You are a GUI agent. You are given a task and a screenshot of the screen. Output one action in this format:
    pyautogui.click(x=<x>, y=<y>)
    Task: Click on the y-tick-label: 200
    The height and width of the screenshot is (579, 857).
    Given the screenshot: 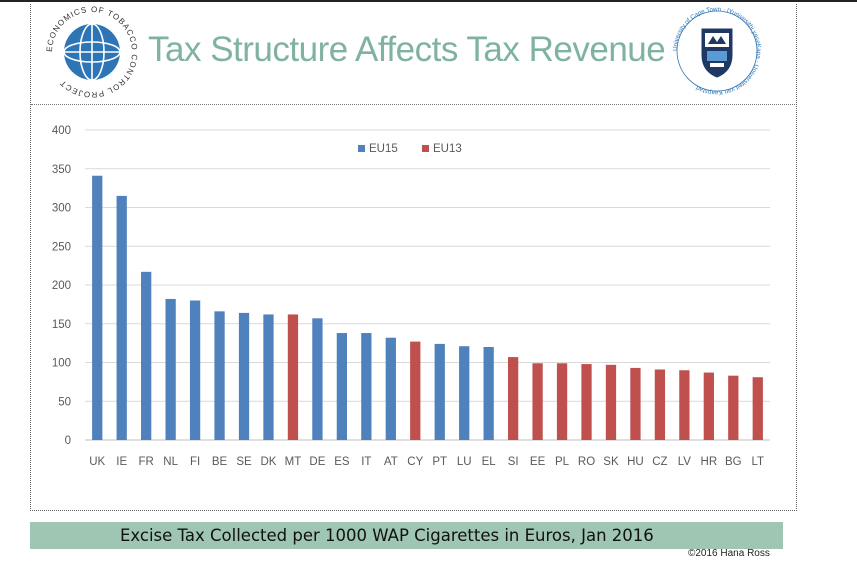 What is the action you would take?
    pyautogui.click(x=61, y=286)
    